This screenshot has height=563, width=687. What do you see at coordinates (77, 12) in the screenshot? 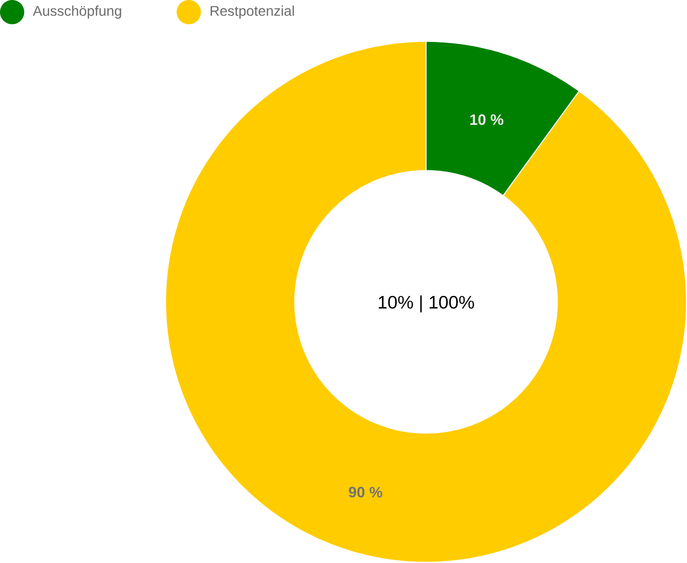
I see `legend-label: Ausschöpfung` at bounding box center [77, 12].